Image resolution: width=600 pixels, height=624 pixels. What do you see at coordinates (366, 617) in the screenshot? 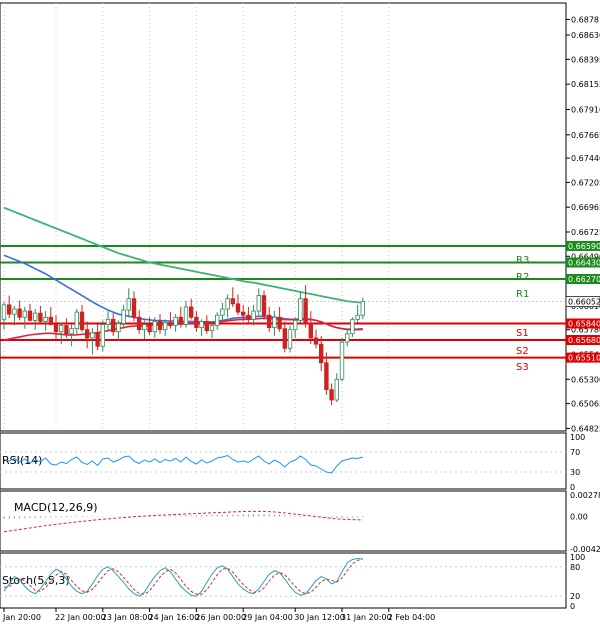
I see `time-tick-label: 31 Jan 20:00` at bounding box center [366, 617].